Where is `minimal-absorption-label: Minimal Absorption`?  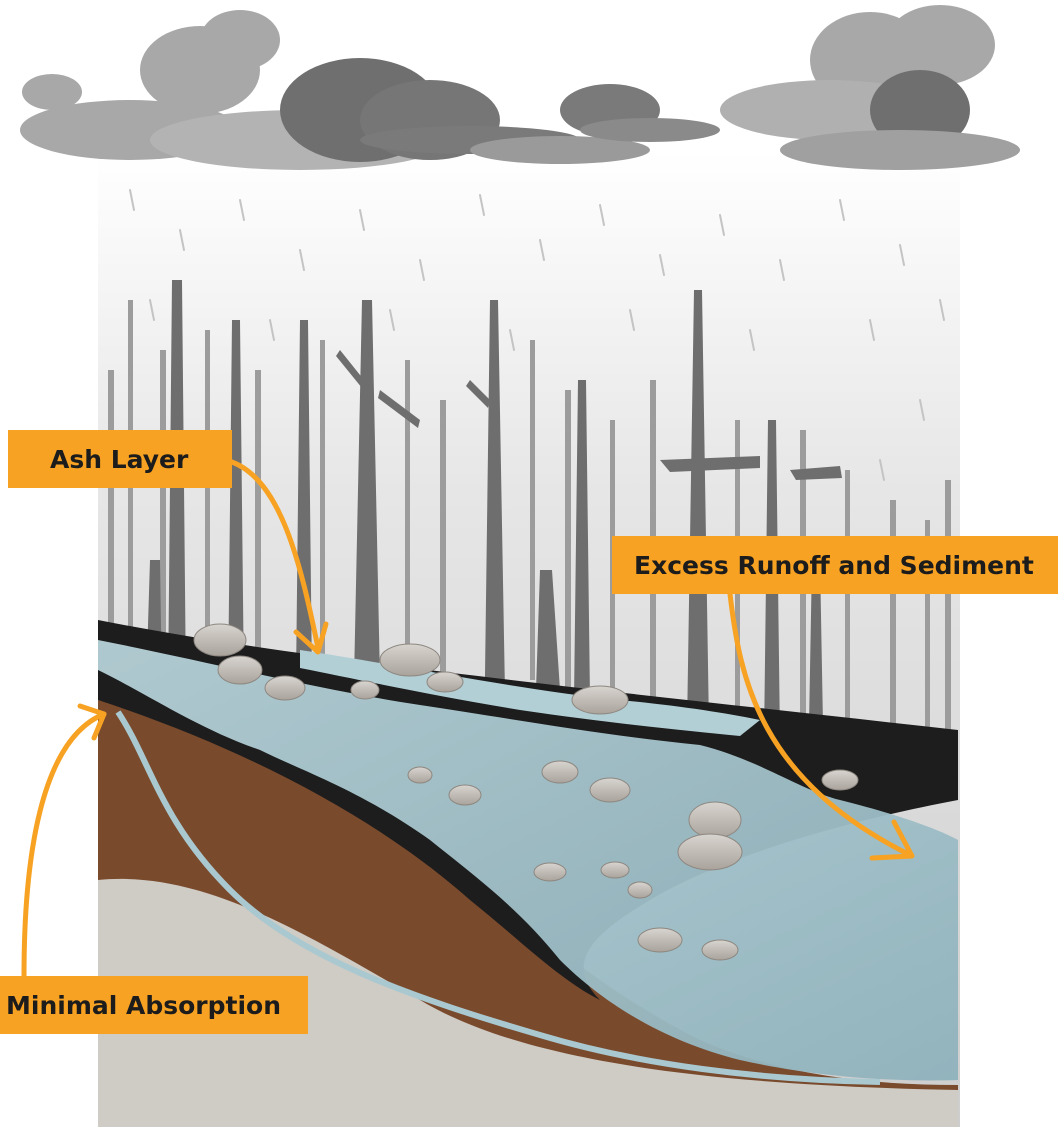 minimal-absorption-label: Minimal Absorption is located at coordinates (154, 1005).